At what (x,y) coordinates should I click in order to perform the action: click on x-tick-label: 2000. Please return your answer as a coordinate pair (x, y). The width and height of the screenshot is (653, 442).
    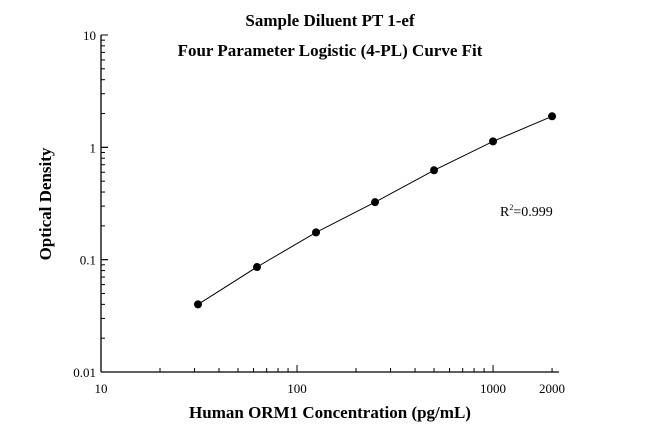
    Looking at the image, I should click on (552, 388).